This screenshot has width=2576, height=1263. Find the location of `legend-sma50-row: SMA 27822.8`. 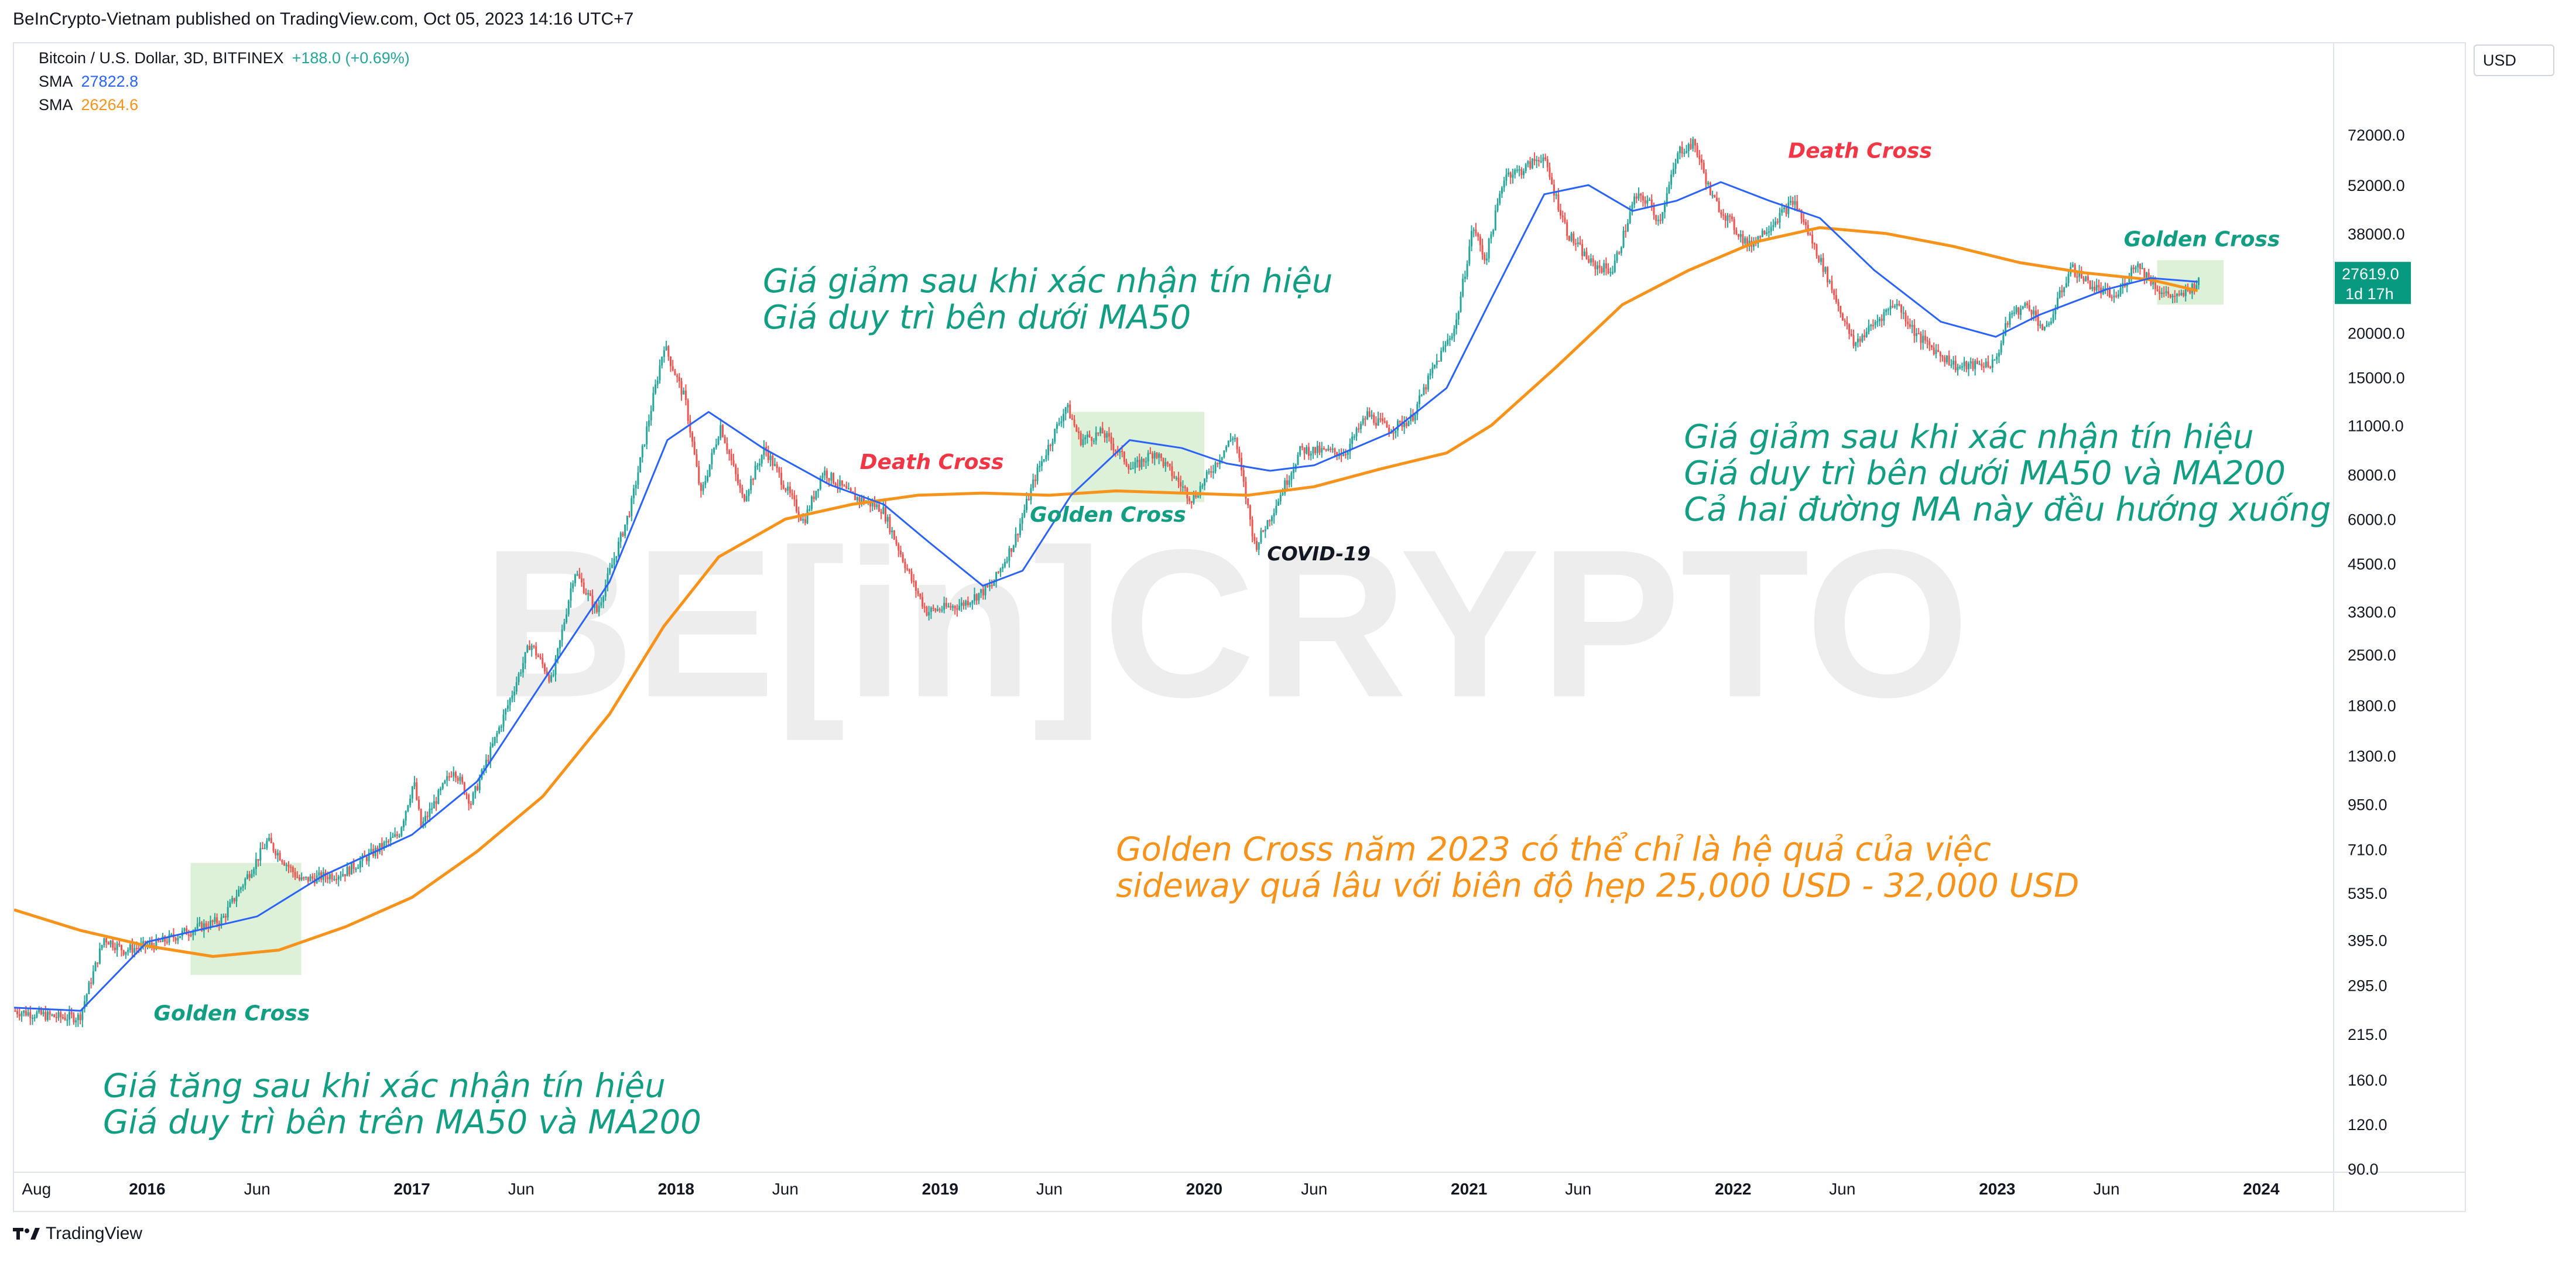

legend-sma50-row: SMA 27822.8 is located at coordinates (92, 82).